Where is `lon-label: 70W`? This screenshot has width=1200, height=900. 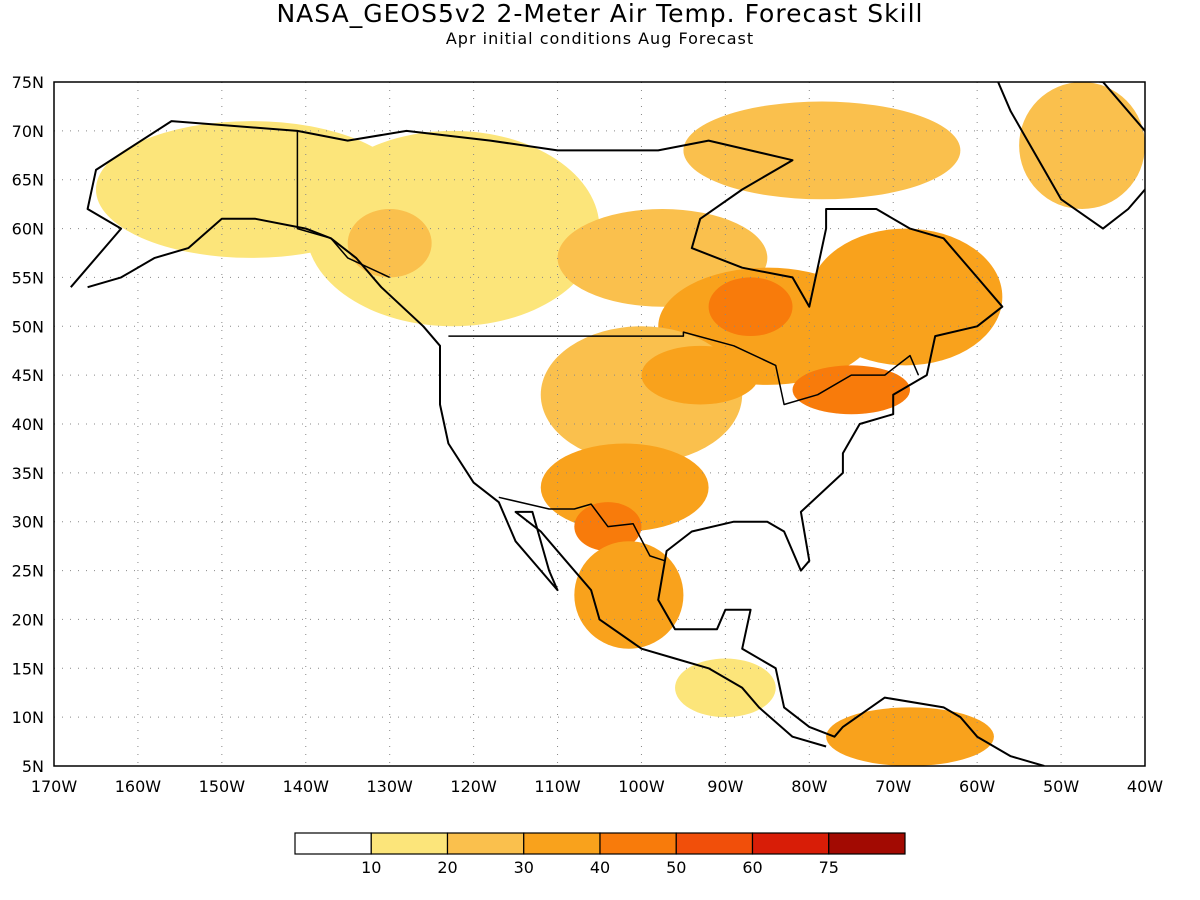
lon-label: 70W is located at coordinates (893, 786).